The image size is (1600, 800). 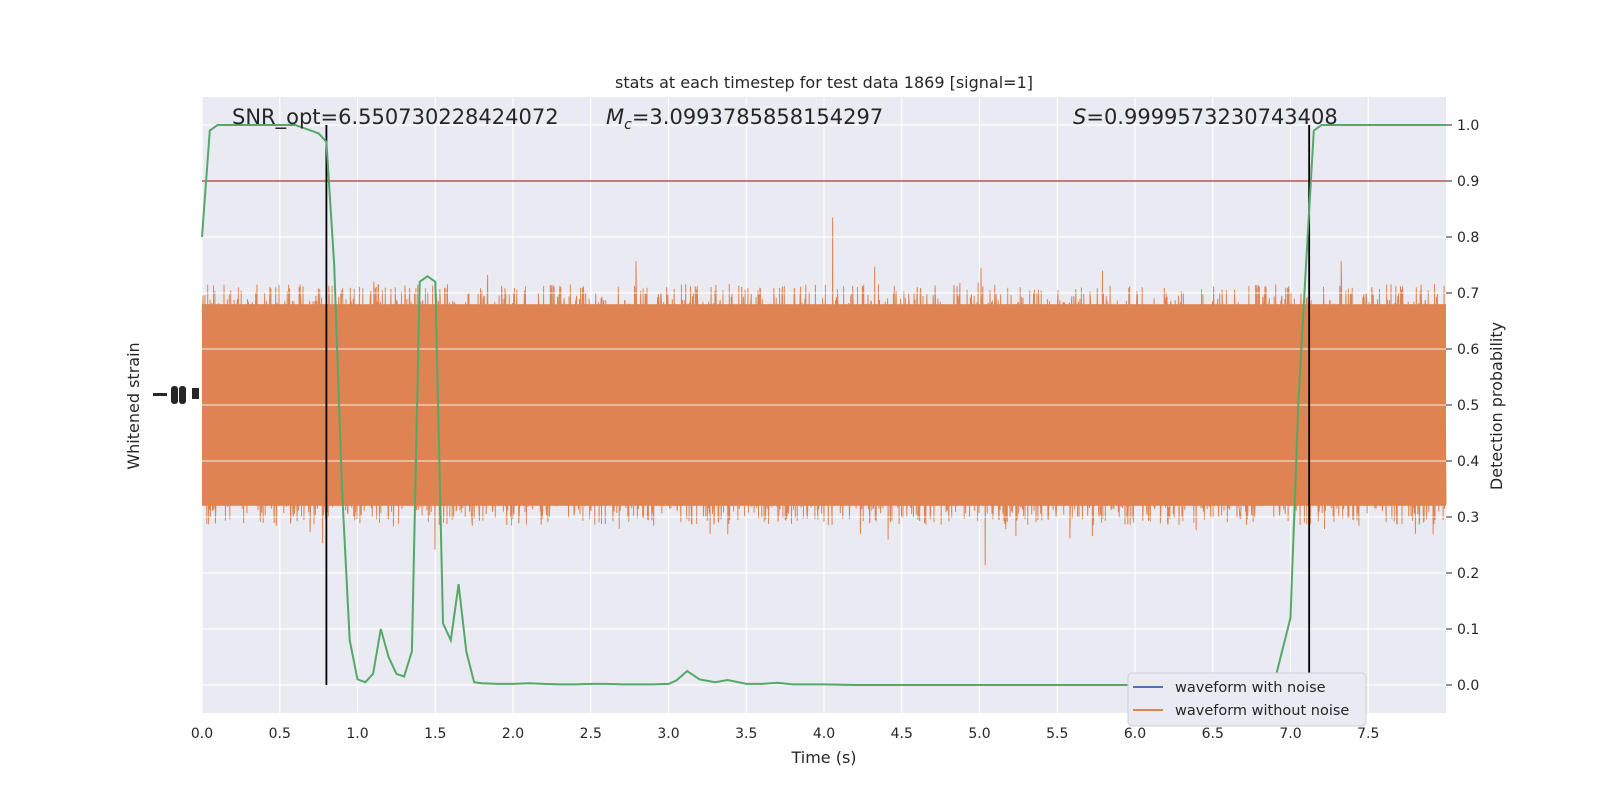 I want to click on right-axis-ticks: 0.0 0.1 0.2 0.3 0.4 0.5 0.6 0.7 0.8 0.9 1.0, so click(x=1462, y=406).